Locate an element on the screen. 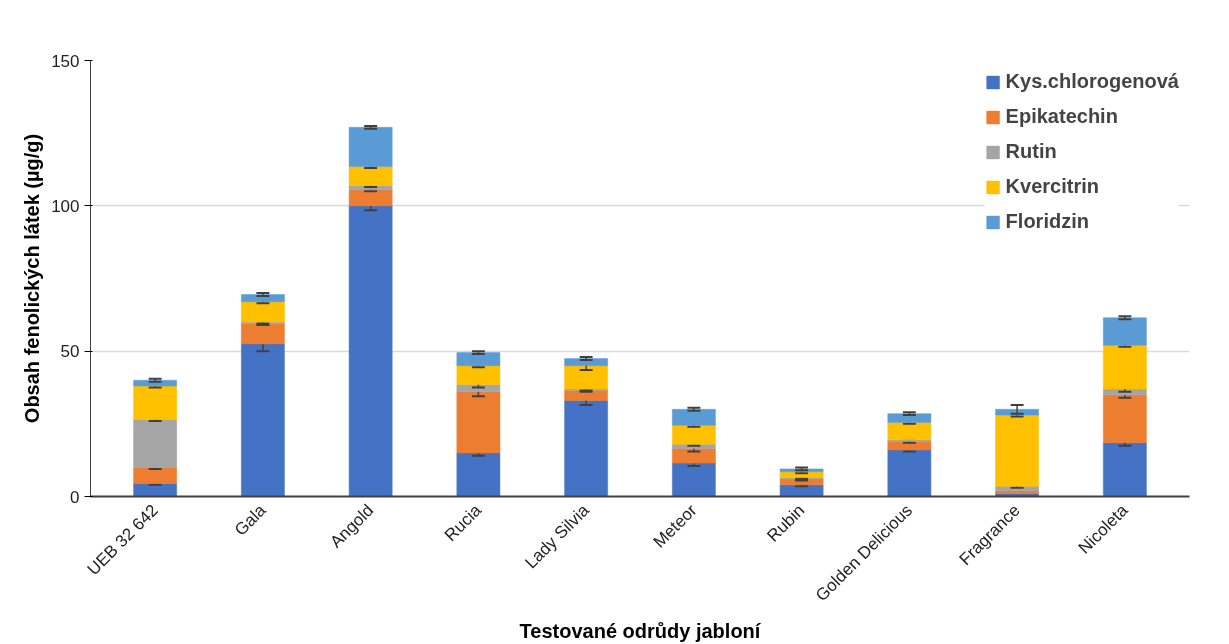  legend-label: Kvercitrin is located at coordinates (1052, 186).